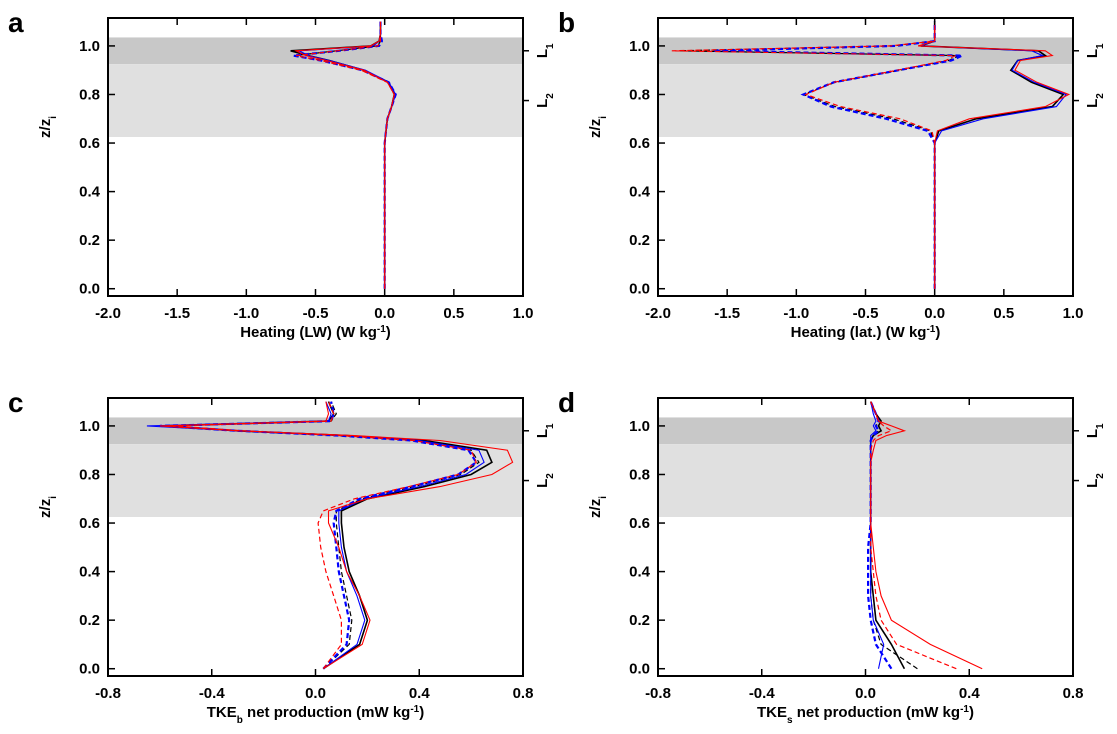 This screenshot has height=734, width=1117. I want to click on x-axis-label-part: Heating (LW) (W kg, so click(308, 332).